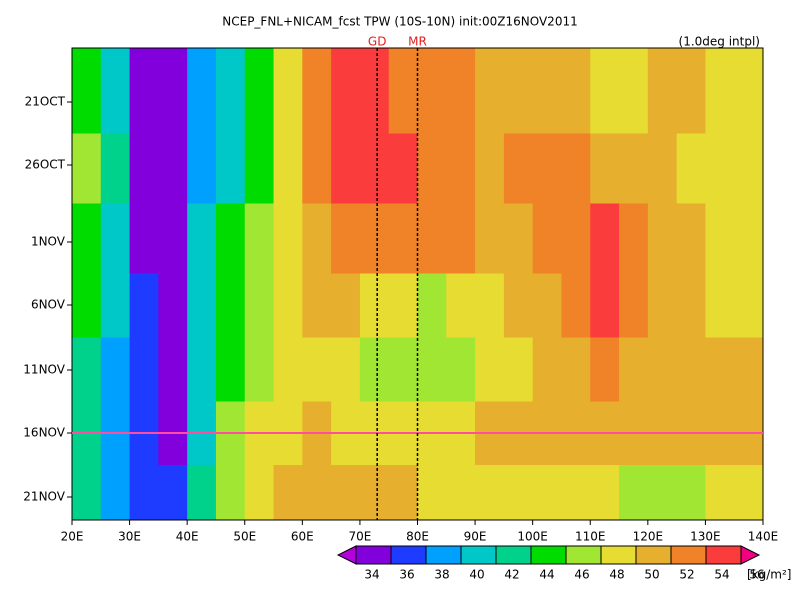 This screenshot has height=600, width=800. What do you see at coordinates (359, 537) in the screenshot?
I see `x-tick-label: 70E` at bounding box center [359, 537].